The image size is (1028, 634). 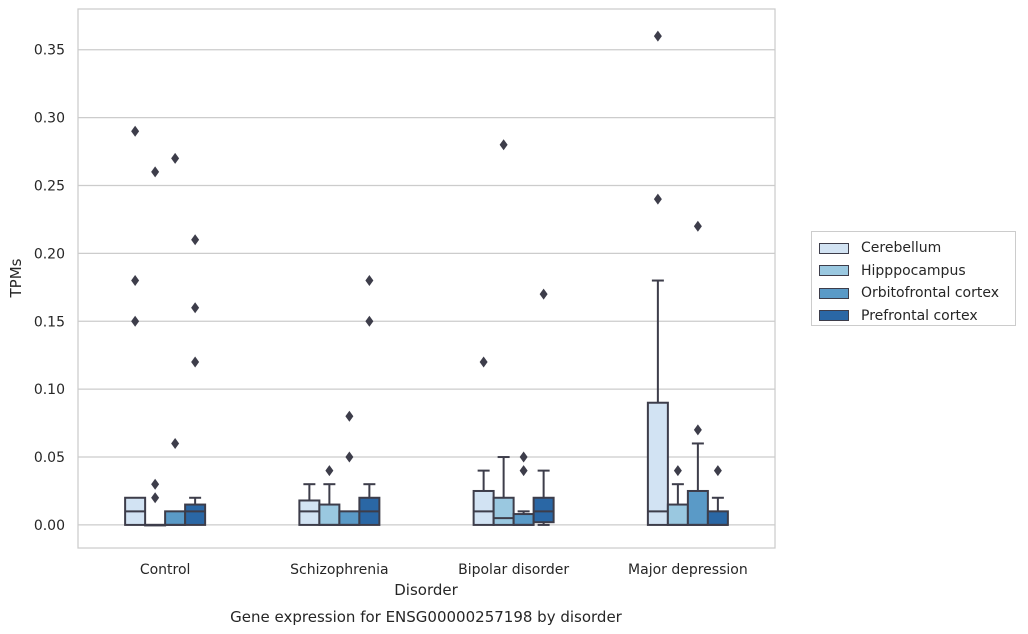 I want to click on y-axis-label: TPMs, so click(x=16, y=278).